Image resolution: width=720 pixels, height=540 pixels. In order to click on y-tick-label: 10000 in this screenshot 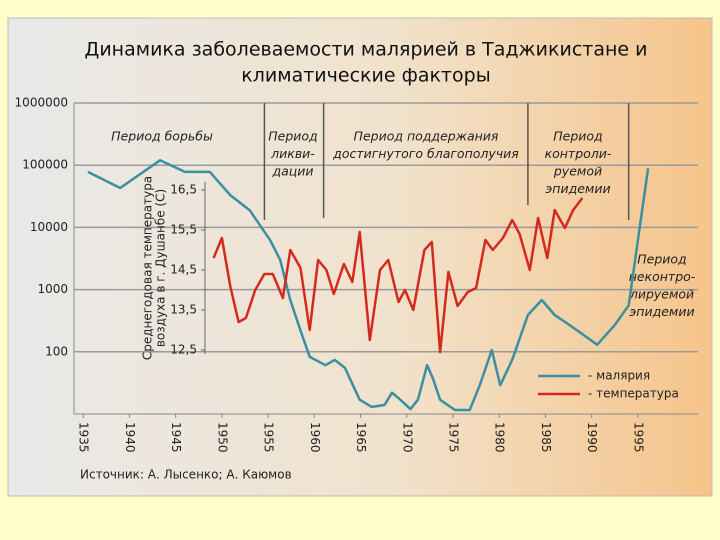, I will do `click(49, 227)`.